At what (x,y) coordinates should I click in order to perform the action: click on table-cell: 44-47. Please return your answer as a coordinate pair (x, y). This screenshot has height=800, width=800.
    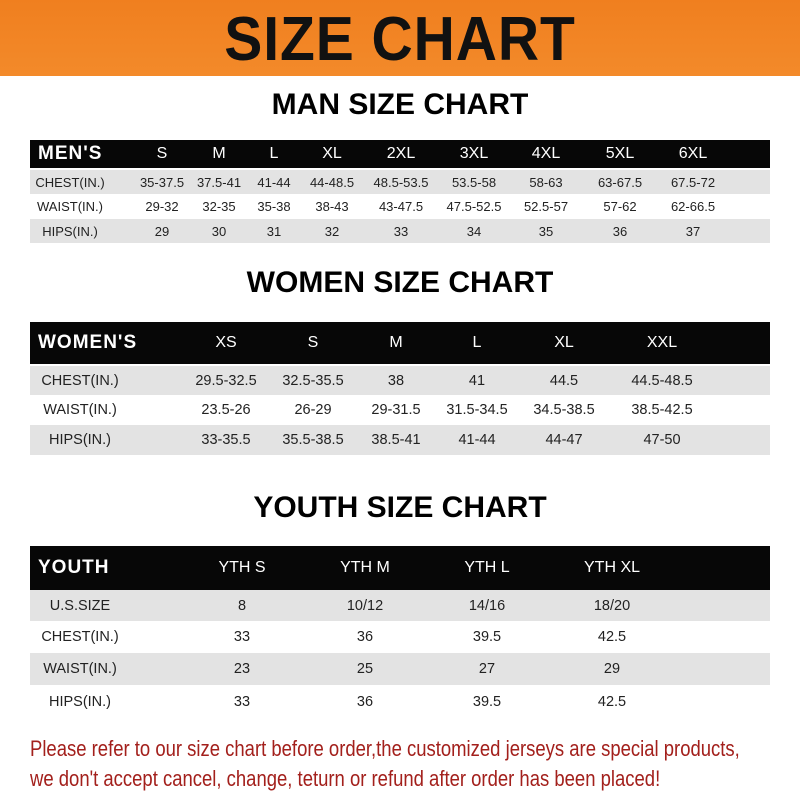
    Looking at the image, I should click on (564, 440).